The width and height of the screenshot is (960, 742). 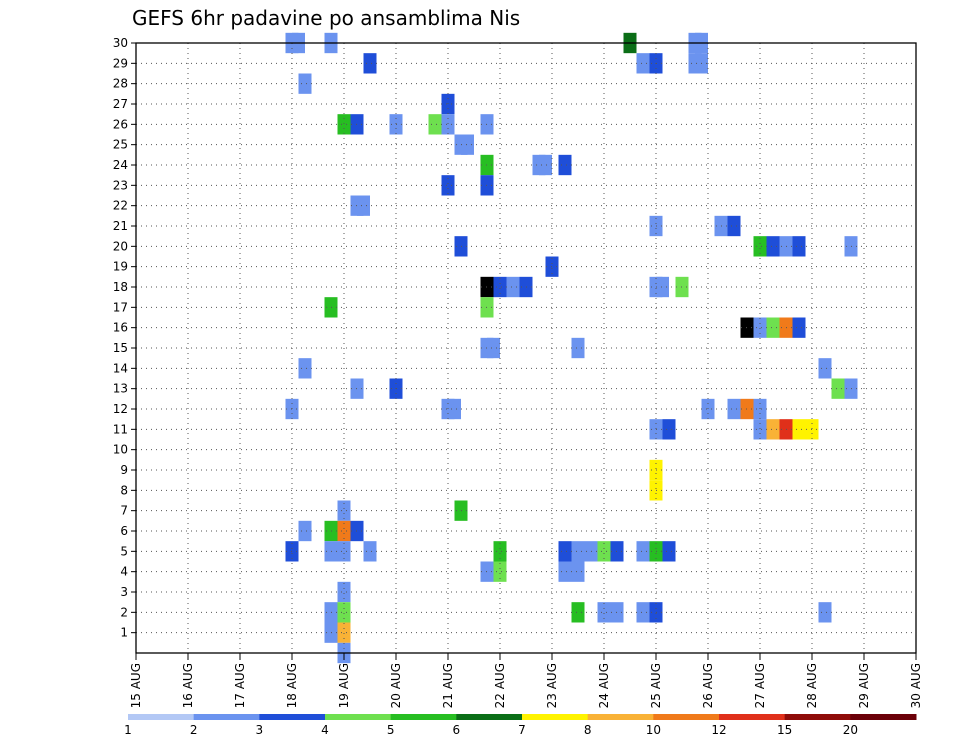 What do you see at coordinates (120, 307) in the screenshot?
I see `y-tick-label: 17` at bounding box center [120, 307].